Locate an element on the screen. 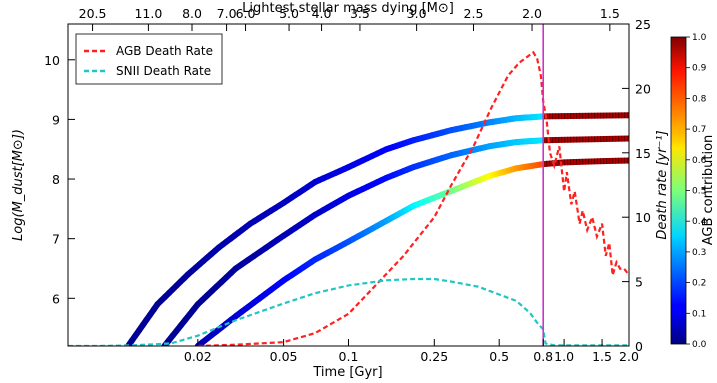  y-right-tick-label: 25 is located at coordinates (643, 24).